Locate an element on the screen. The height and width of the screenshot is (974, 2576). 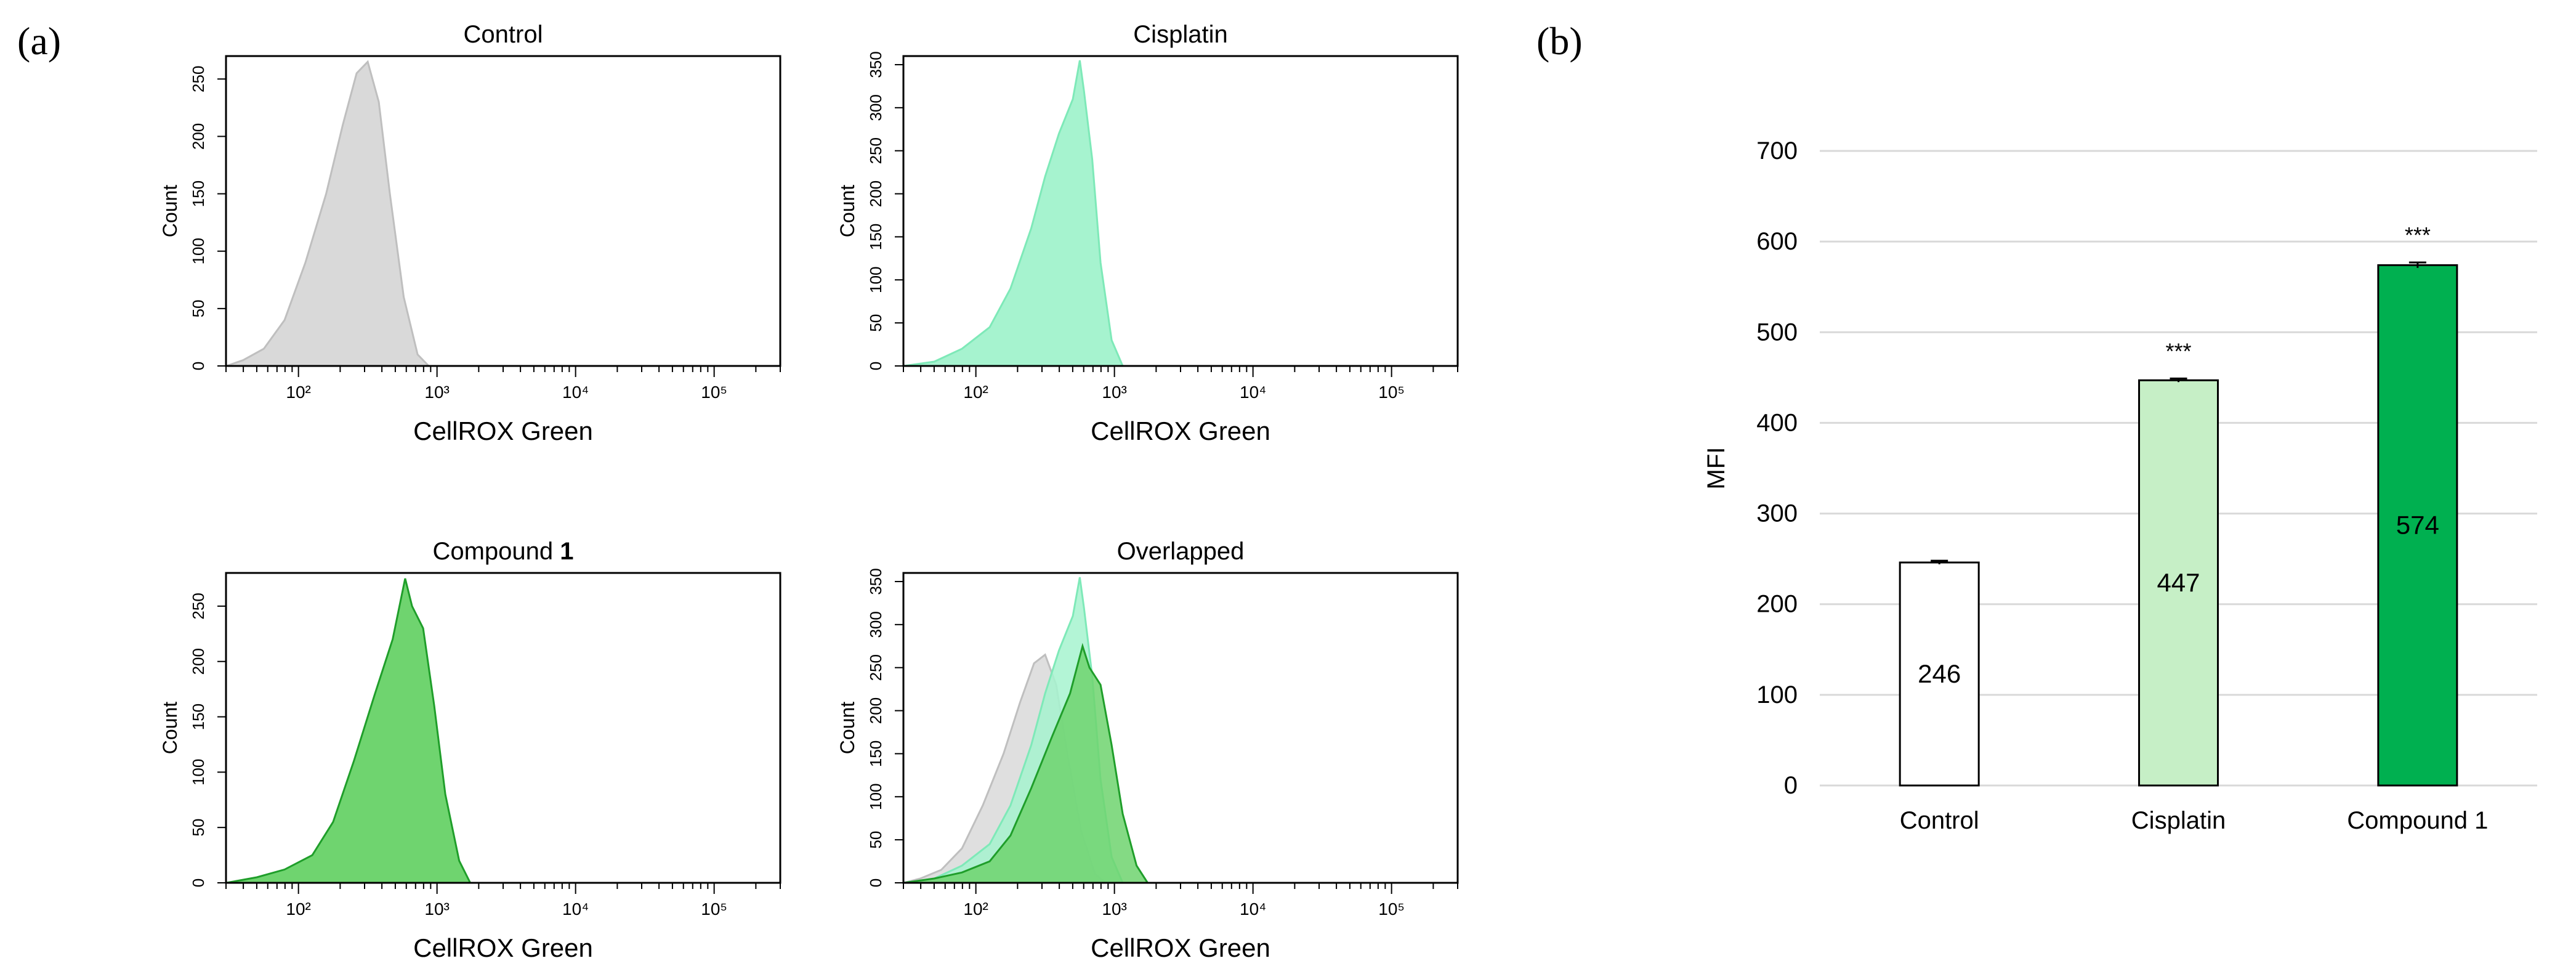
bar-cisplatin is located at coordinates (2178, 583).